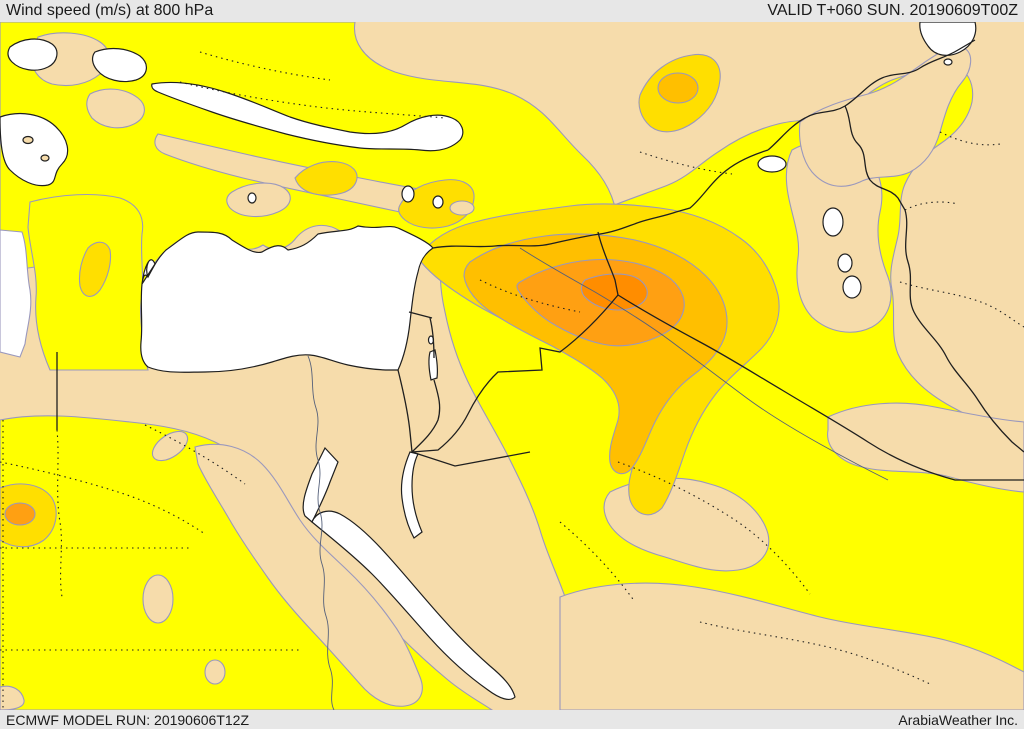 This screenshot has height=729, width=1024. Describe the element at coordinates (413, 605) in the screenshot. I see `red-sea` at that location.